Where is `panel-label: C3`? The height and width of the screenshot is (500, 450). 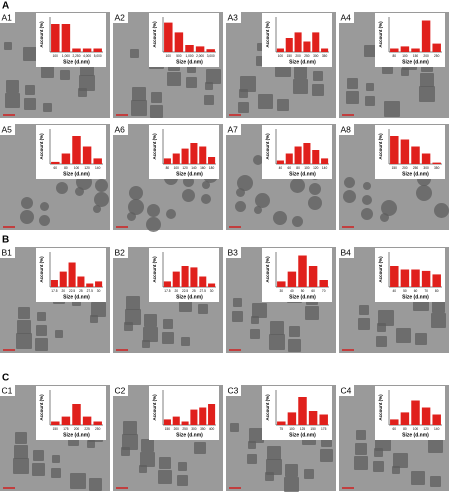 panel-label: C3 is located at coordinates (233, 390).